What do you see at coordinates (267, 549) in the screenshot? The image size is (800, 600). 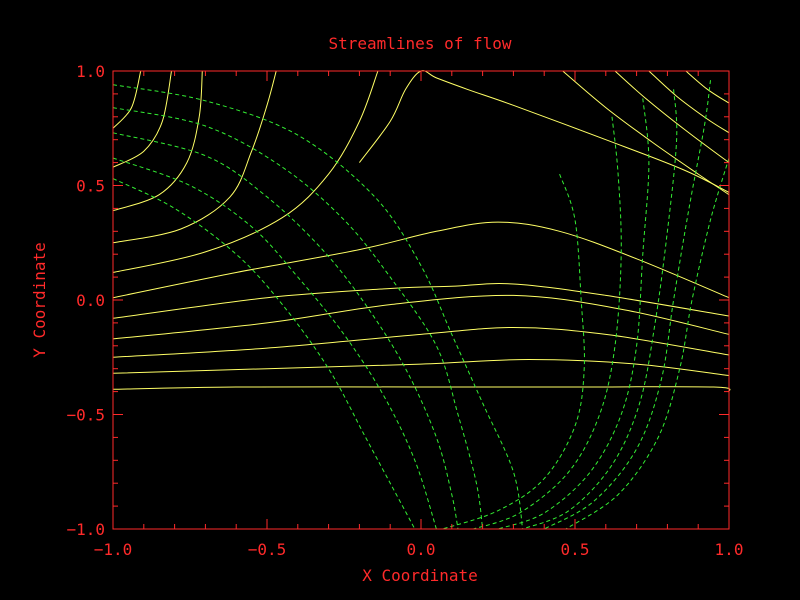 I see `x-tick-label: −0.5` at bounding box center [267, 549].